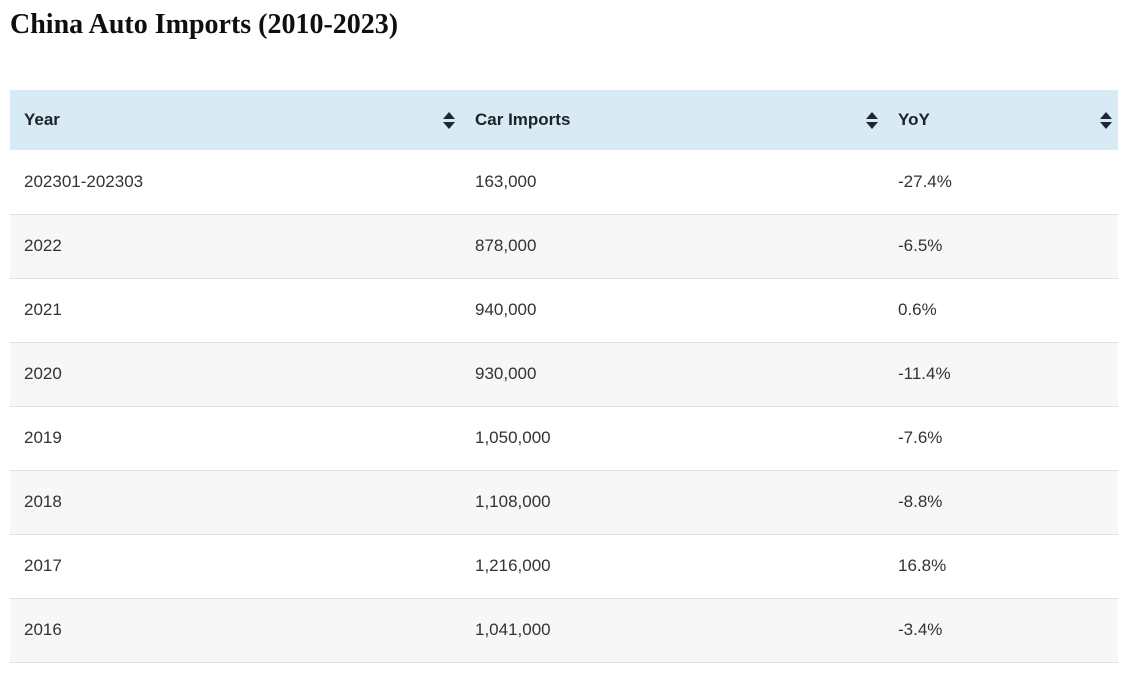  I want to click on cell-imports: 1,050,000, so click(672, 437).